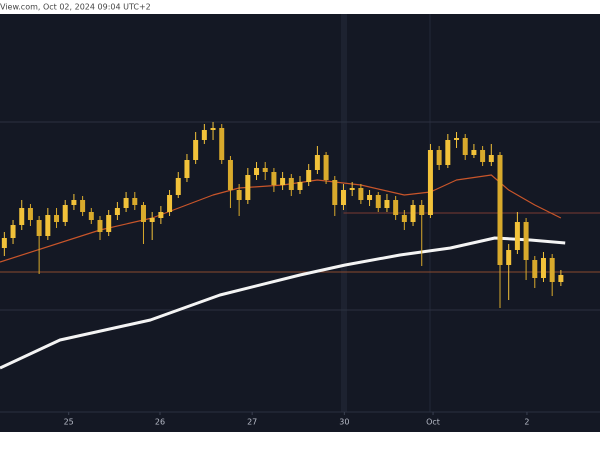  Describe the element at coordinates (160, 422) in the screenshot. I see `x-tick-label: 26` at that location.